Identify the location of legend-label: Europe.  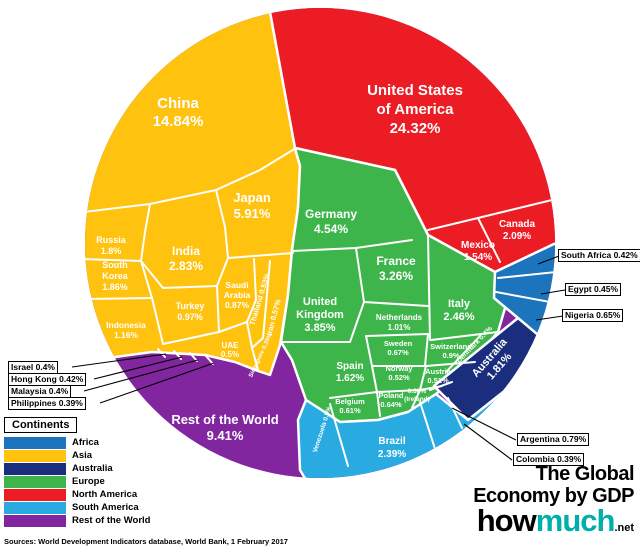
(88, 481).